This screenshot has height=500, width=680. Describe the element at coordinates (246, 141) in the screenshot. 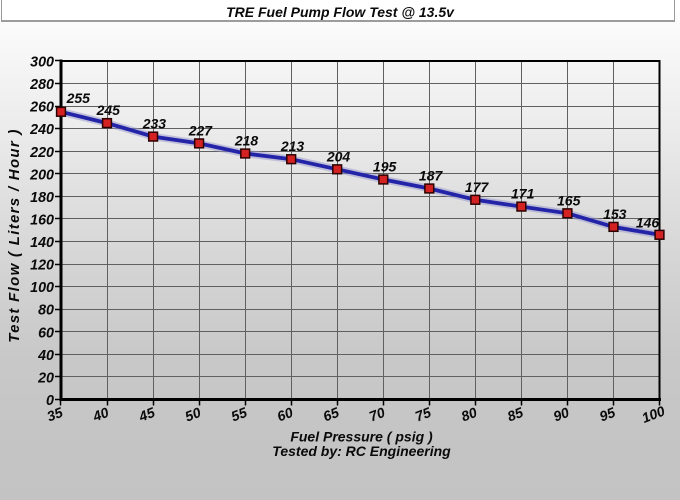

I see `svg-text: 218` at that location.